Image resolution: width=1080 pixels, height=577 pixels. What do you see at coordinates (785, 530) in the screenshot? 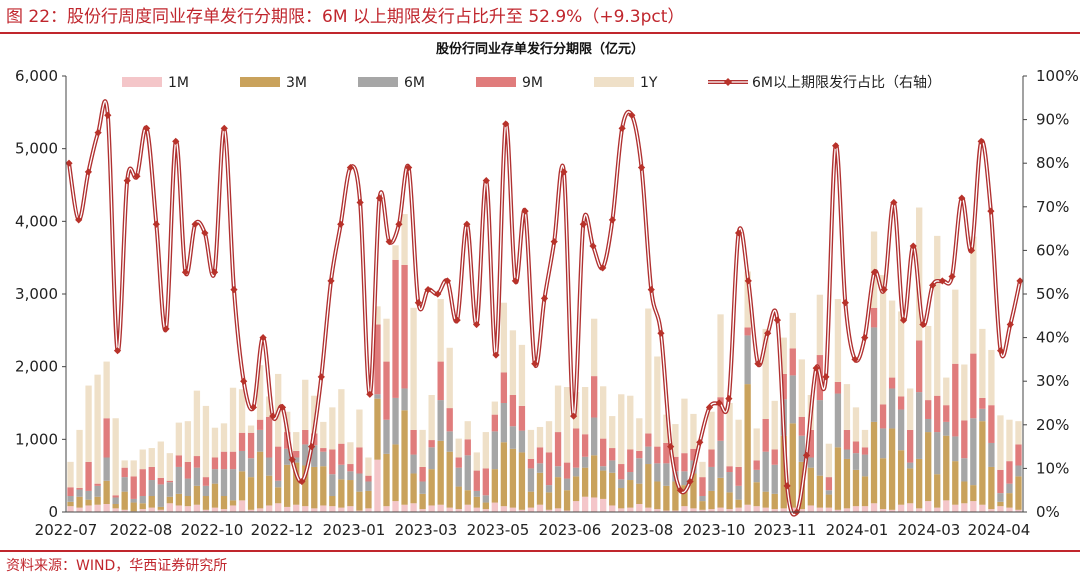
I see `x-tick-label: 2023-11` at bounding box center [785, 530].